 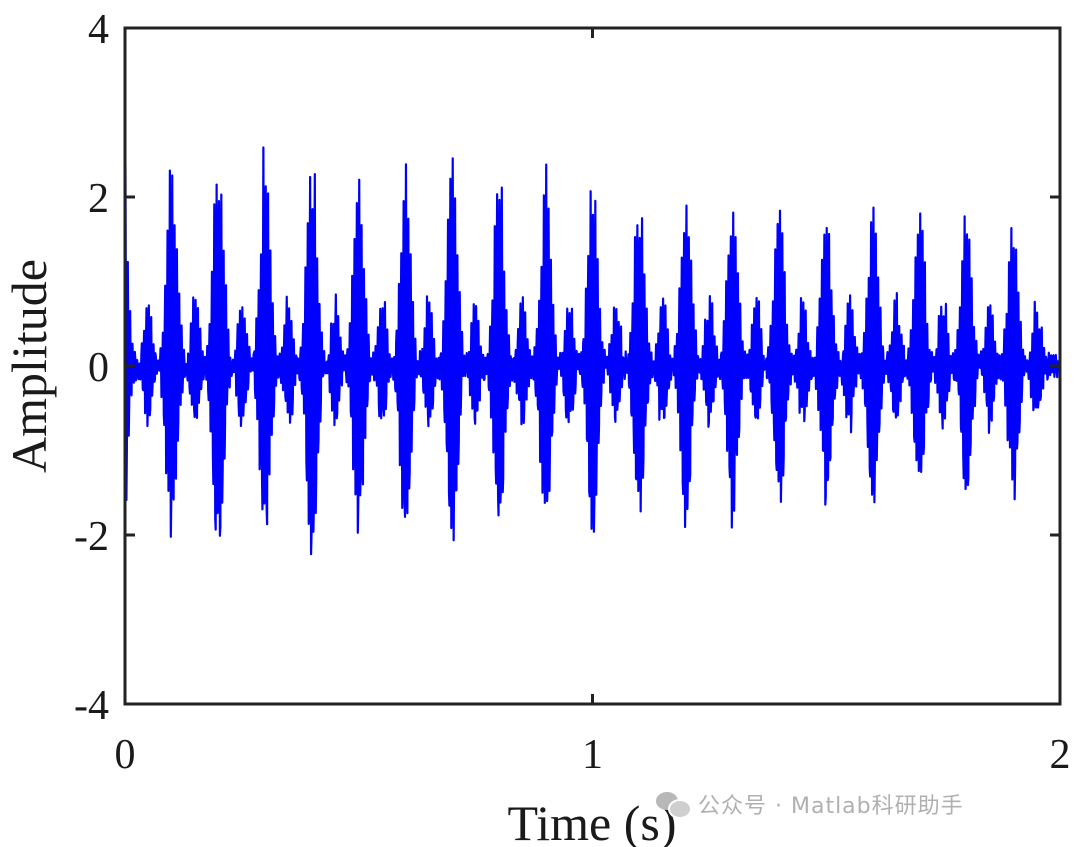 I want to click on x-tick-label: 2, so click(x=1060, y=755).